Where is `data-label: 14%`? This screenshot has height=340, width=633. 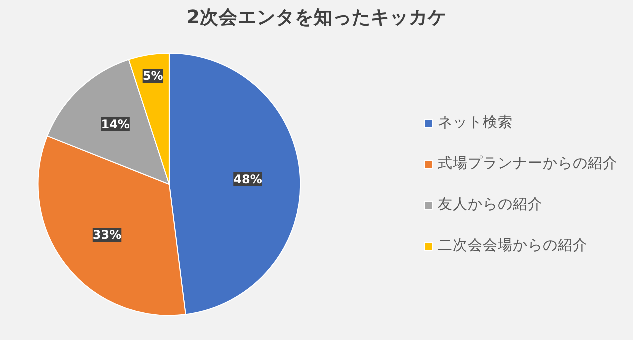
data-label: 14% is located at coordinates (115, 124).